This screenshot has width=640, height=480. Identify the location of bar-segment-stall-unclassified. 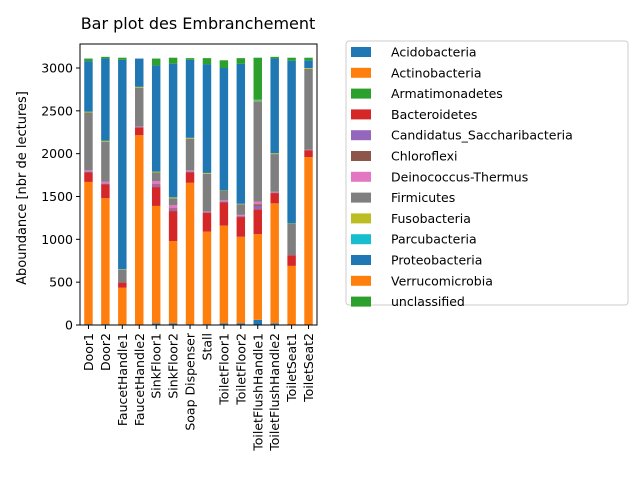
(207, 61).